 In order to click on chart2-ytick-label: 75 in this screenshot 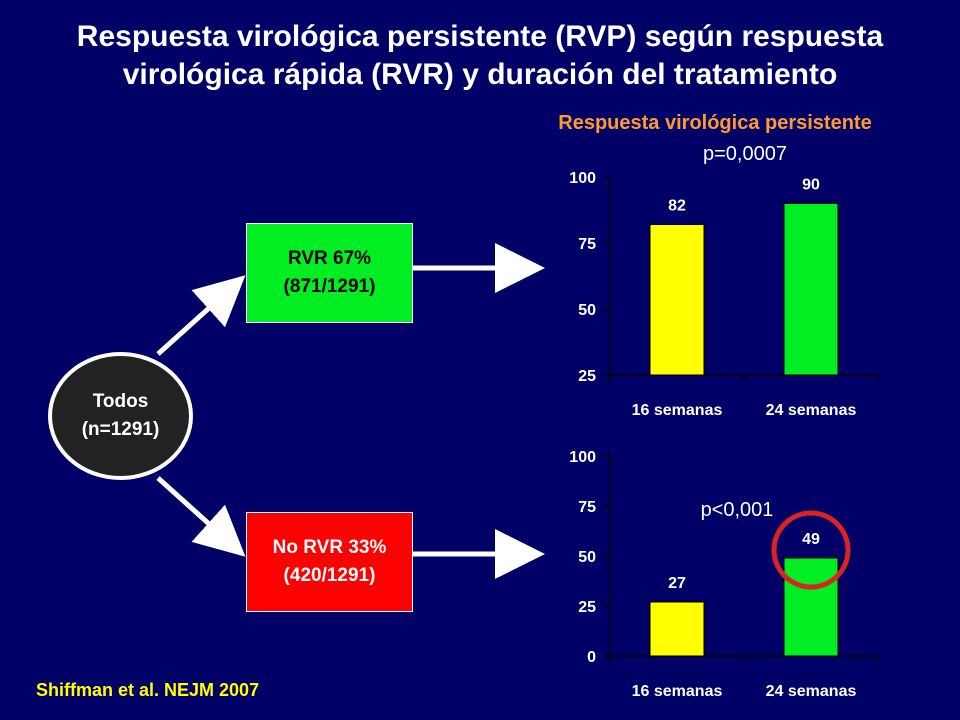, I will do `click(587, 507)`.